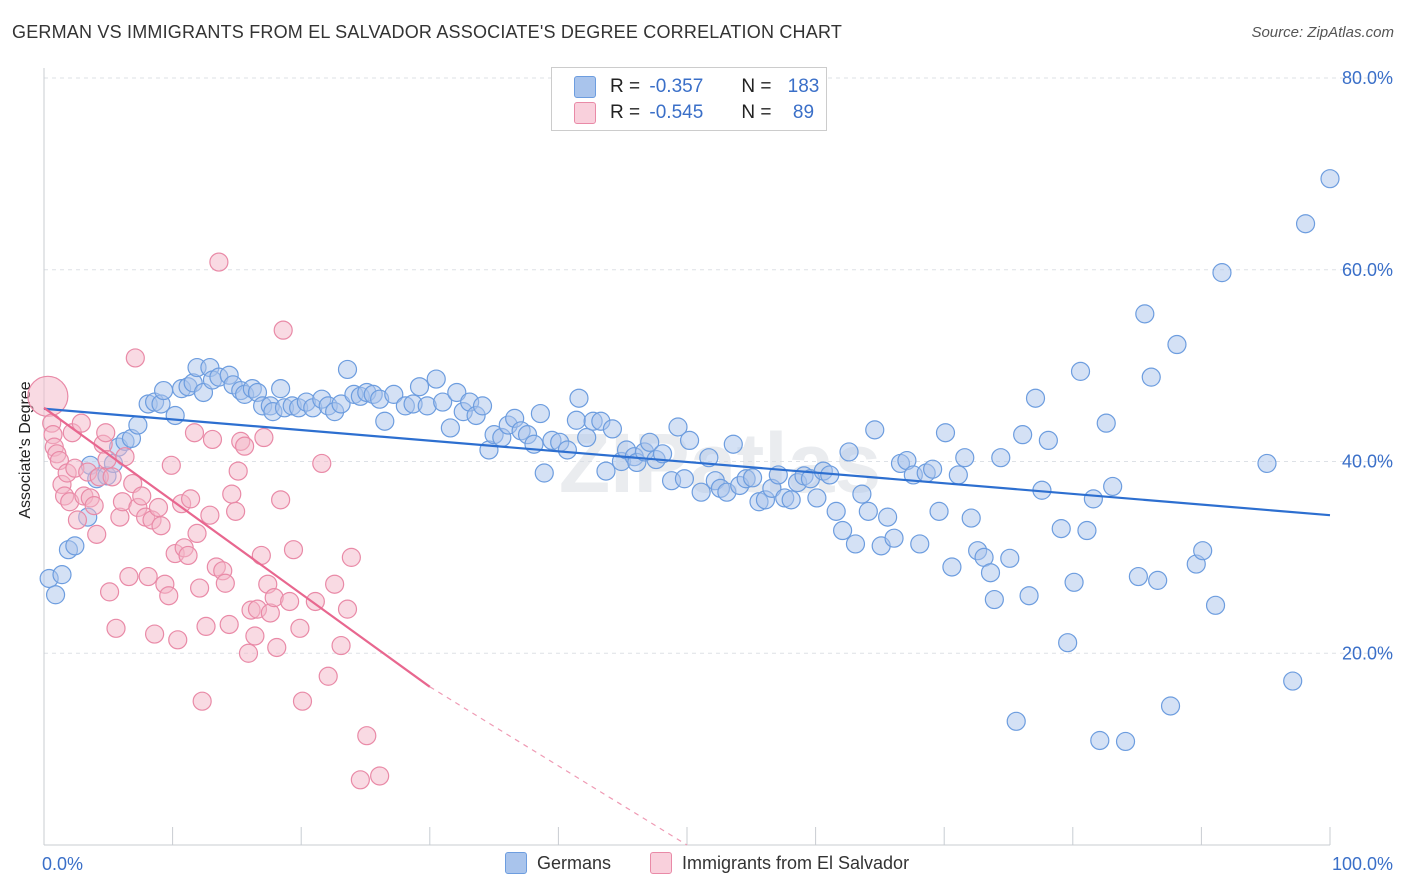  Describe the element at coordinates (62, 864) in the screenshot. I see `x-tick-label-0: 0.0%` at that location.